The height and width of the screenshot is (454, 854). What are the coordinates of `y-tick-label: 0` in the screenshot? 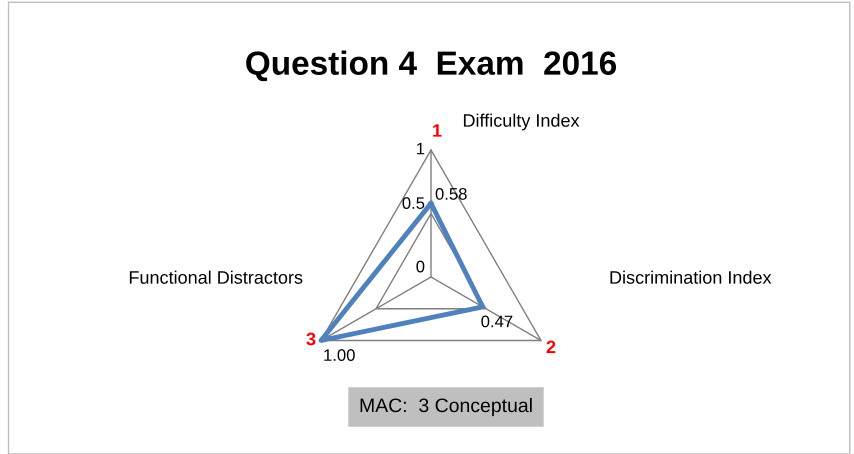 It's located at (420, 266).